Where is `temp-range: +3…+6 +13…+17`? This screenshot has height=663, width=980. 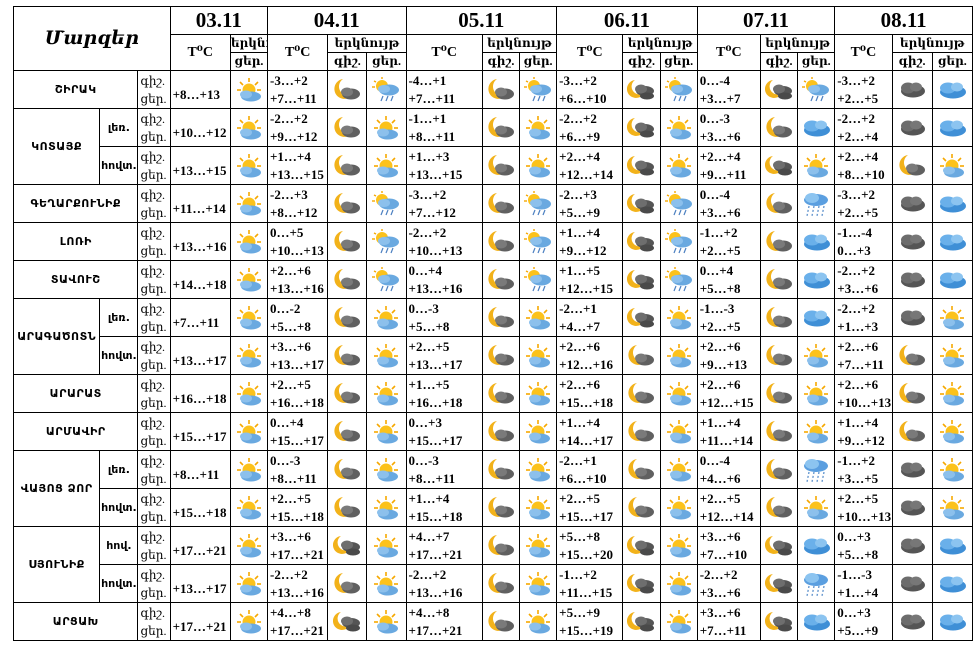
temp-range: +3…+6 +13…+17 is located at coordinates (297, 355).